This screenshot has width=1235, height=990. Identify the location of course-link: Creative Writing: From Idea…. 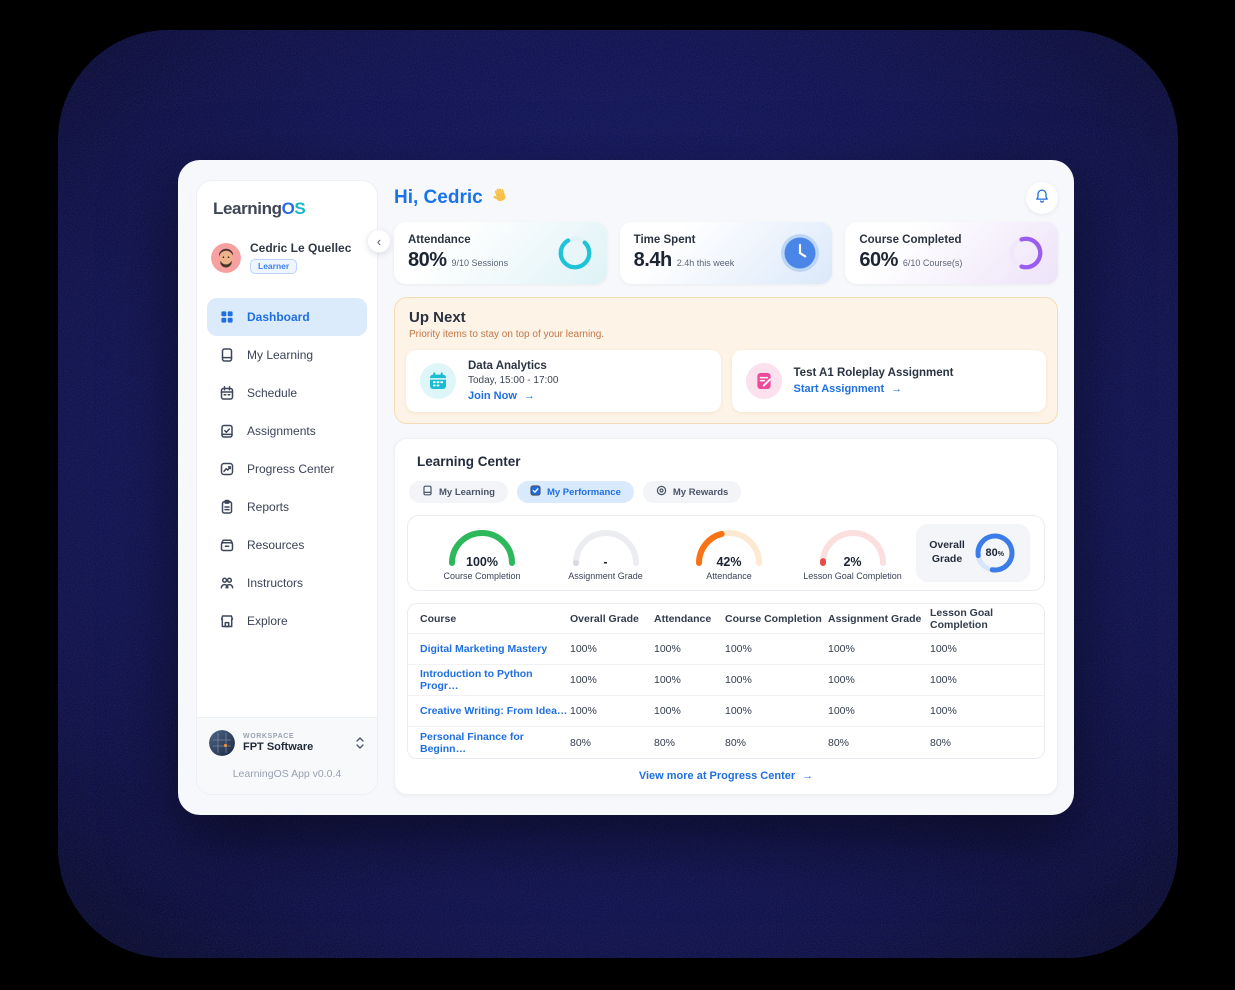
(494, 711).